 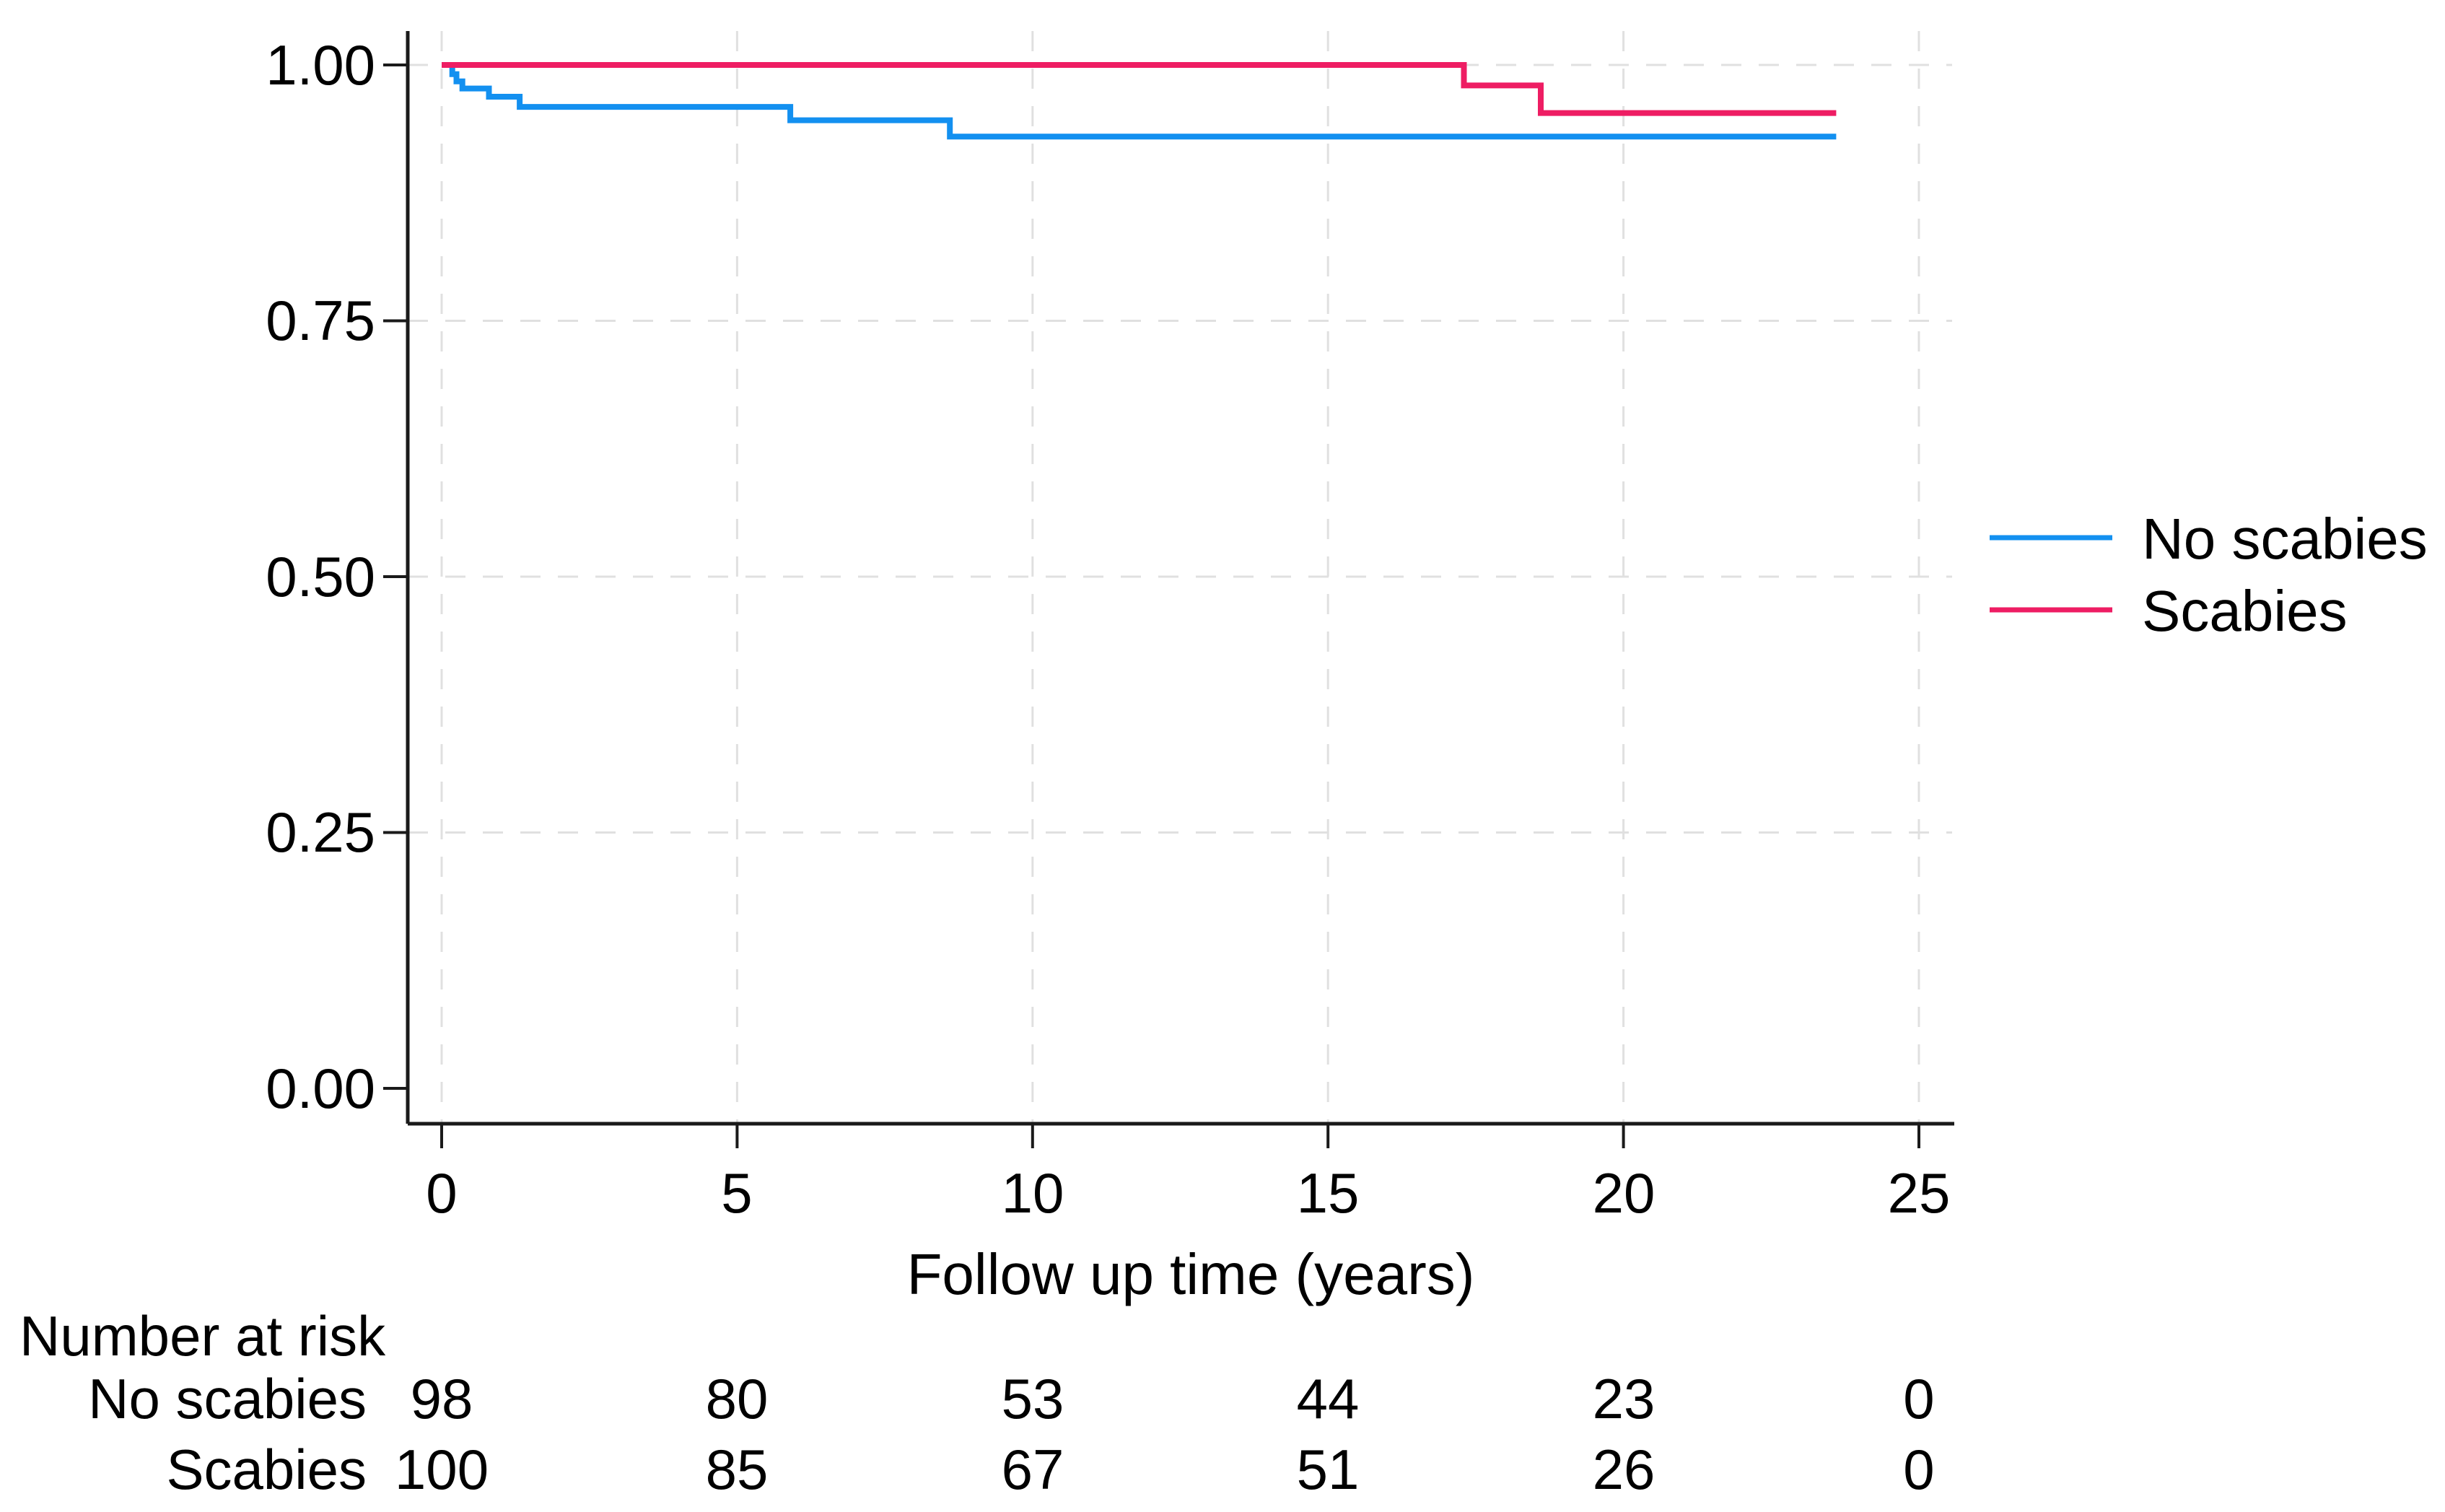 What do you see at coordinates (1139, 89) in the screenshot?
I see `km-curve-scabies` at bounding box center [1139, 89].